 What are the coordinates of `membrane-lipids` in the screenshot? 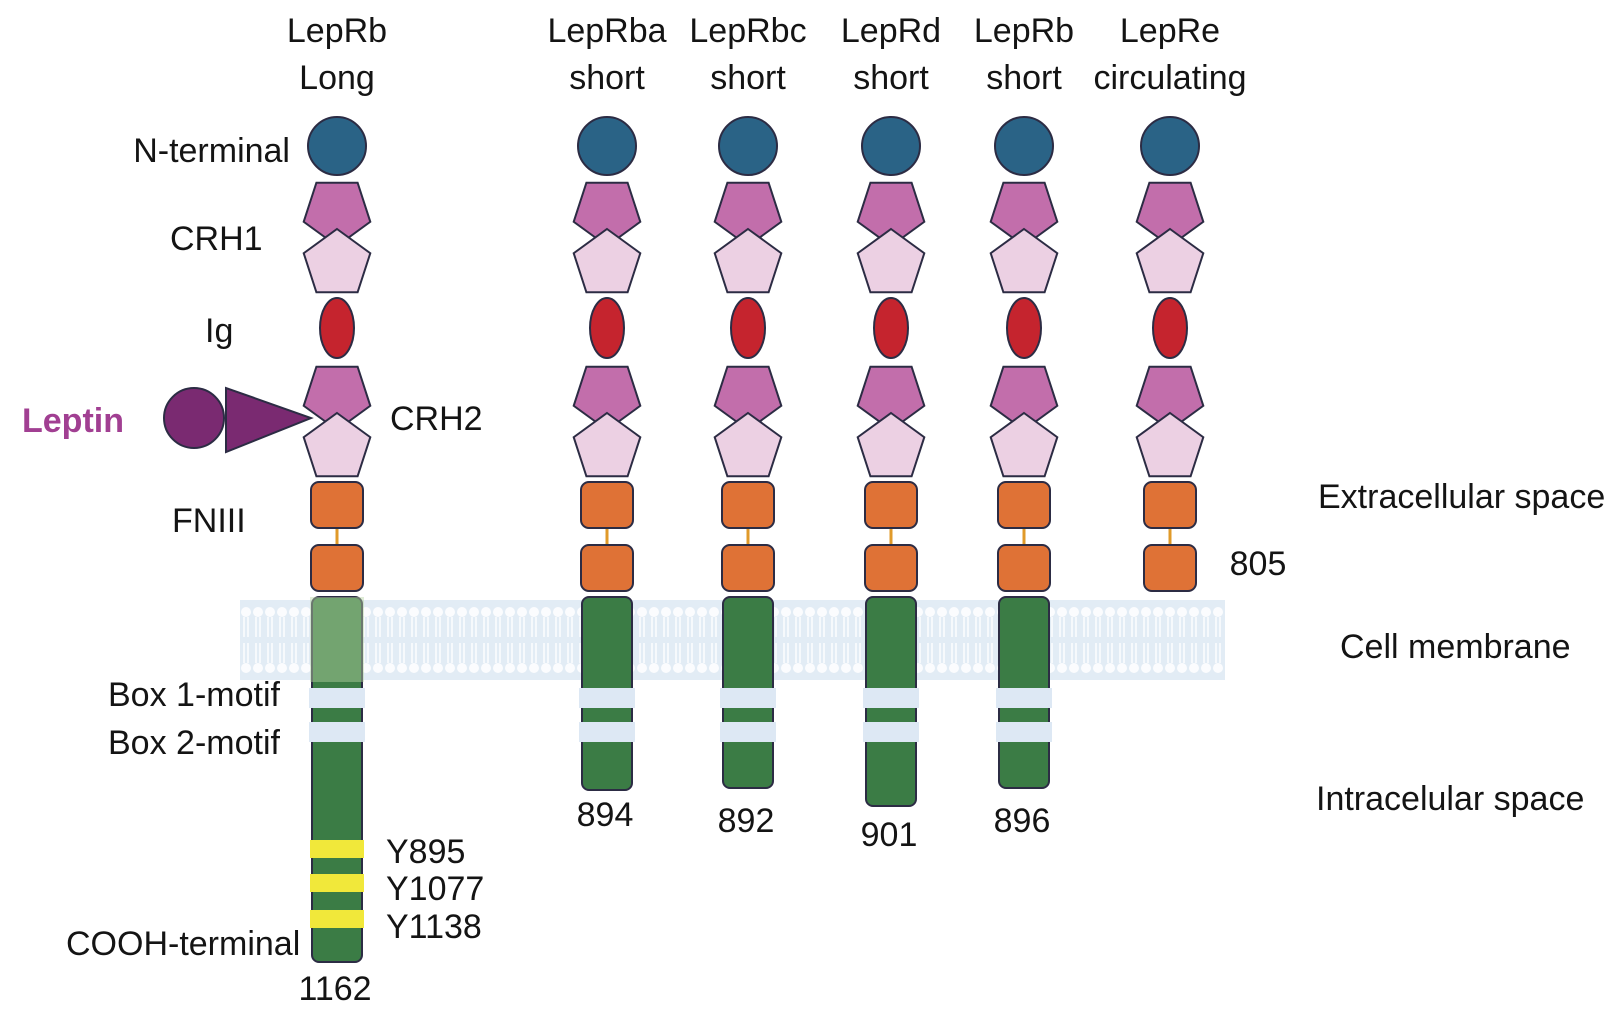 It's located at (732, 640).